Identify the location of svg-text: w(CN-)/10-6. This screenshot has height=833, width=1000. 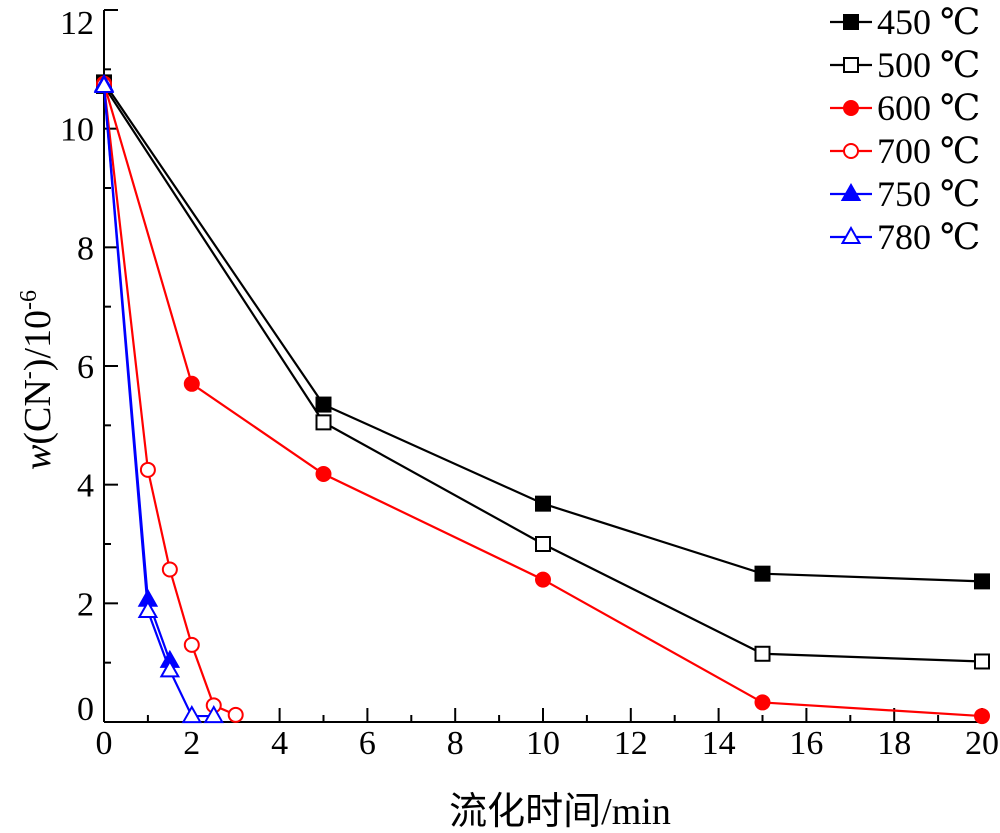
(37, 380).